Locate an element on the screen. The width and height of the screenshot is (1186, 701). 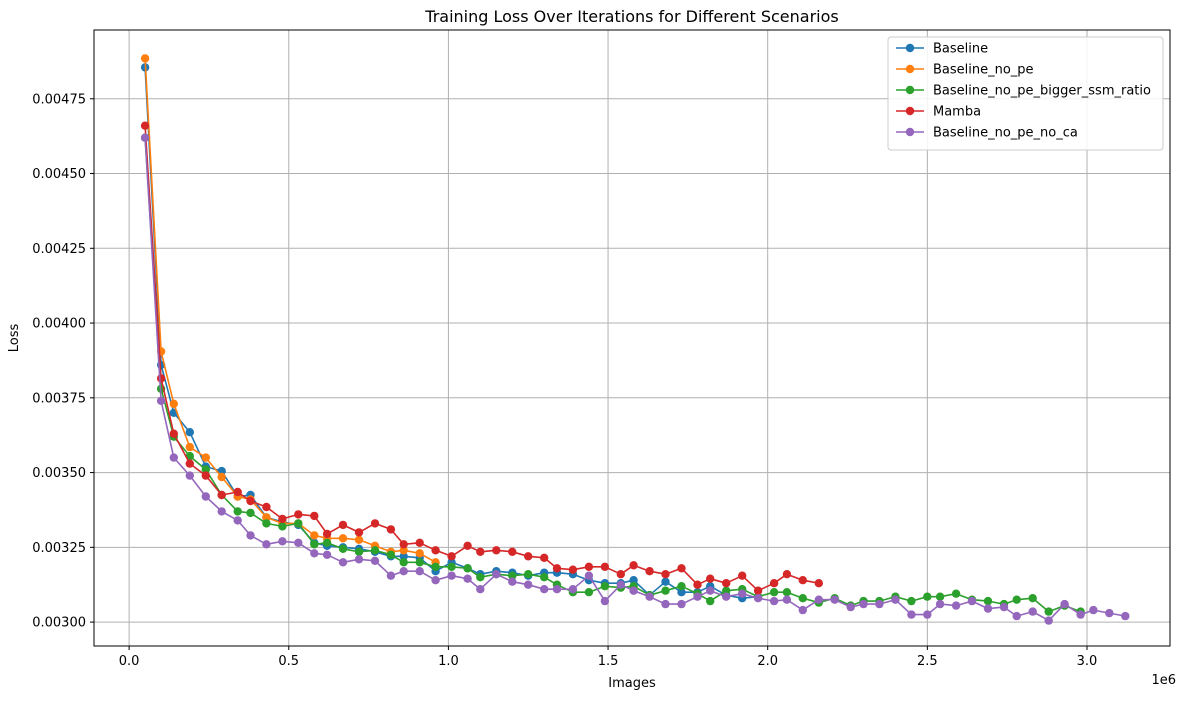
legend-item: Baseline_no_pe_no_ca is located at coordinates (987, 133).